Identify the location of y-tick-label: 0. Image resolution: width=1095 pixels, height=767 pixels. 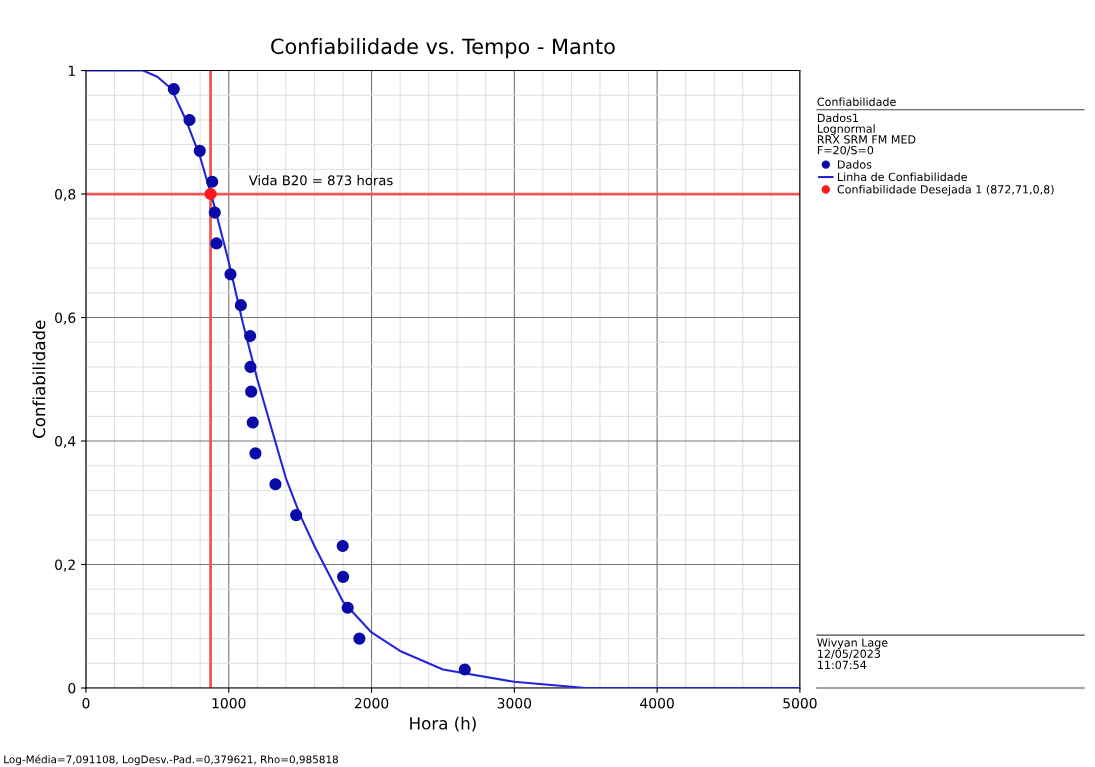
(72, 688).